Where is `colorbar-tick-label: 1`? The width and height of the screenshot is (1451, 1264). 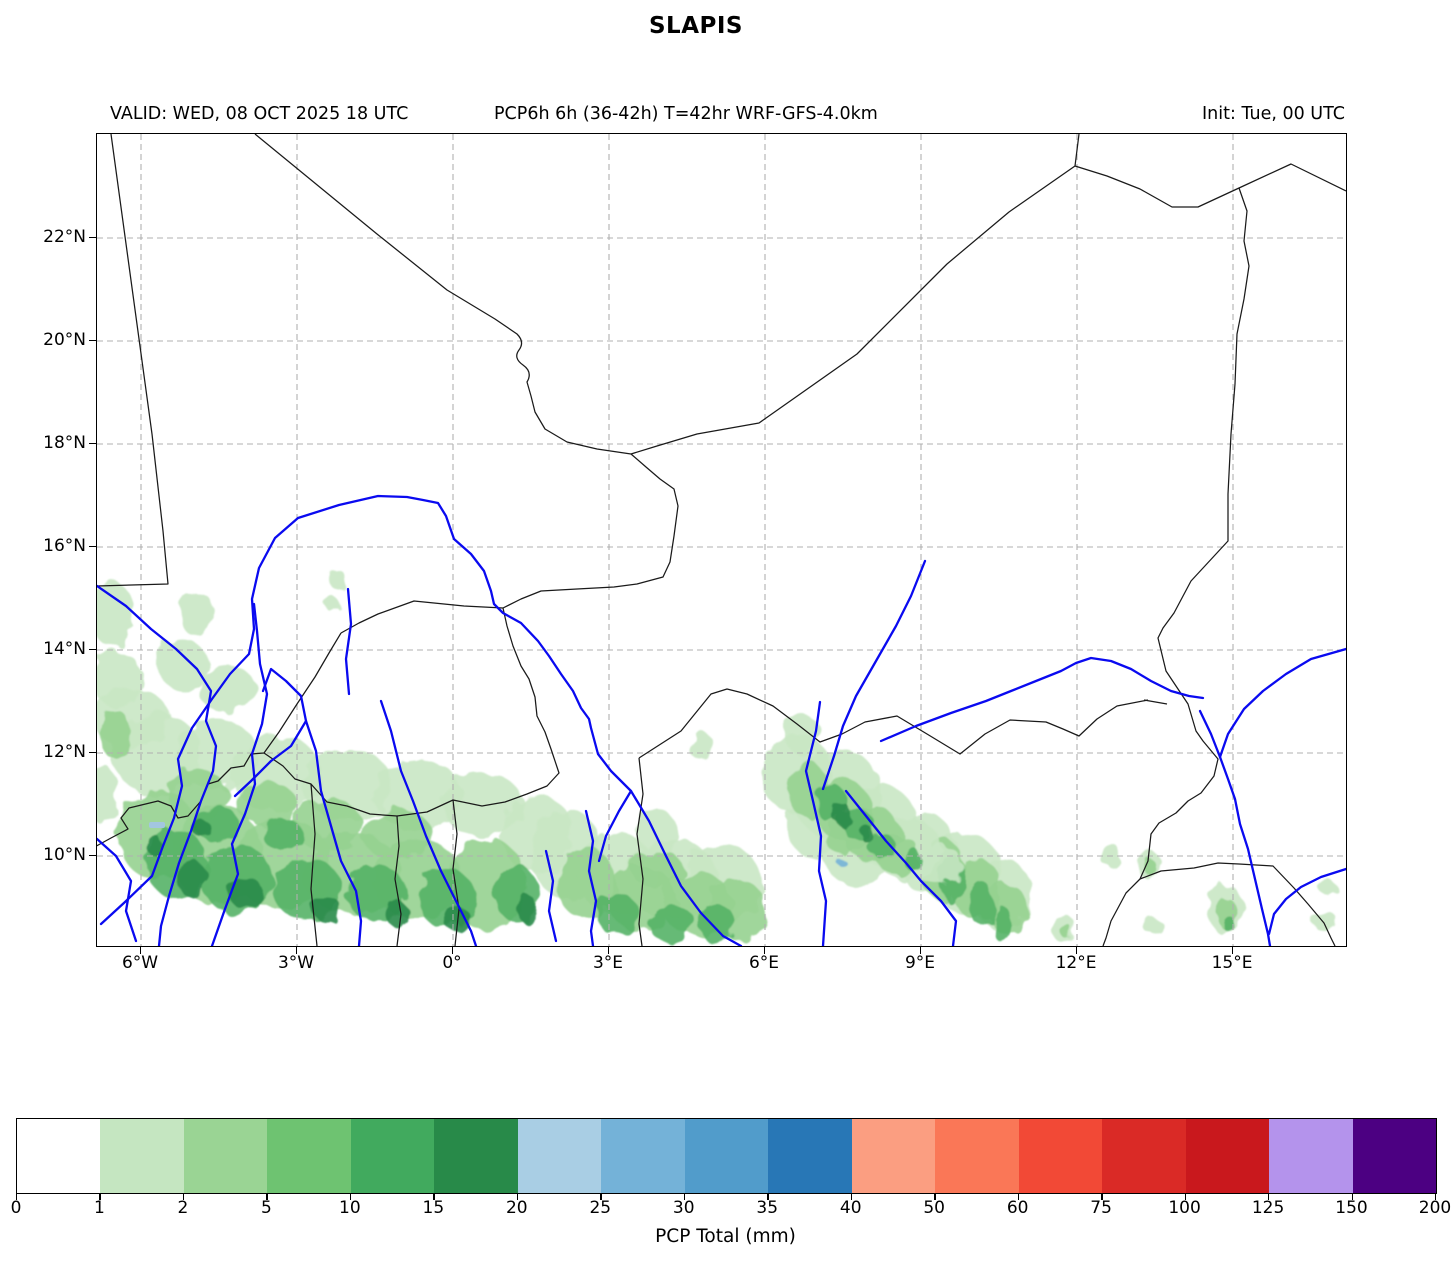 colorbar-tick-label: 1 is located at coordinates (99, 1208).